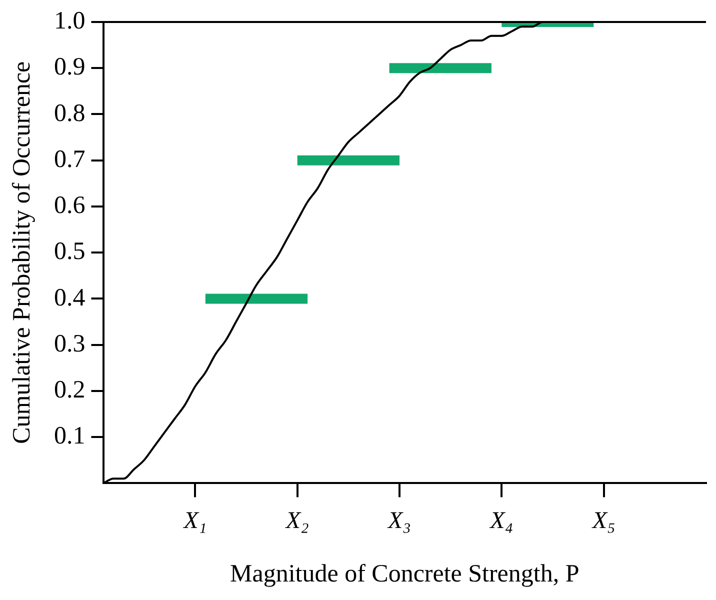 The height and width of the screenshot is (600, 716). I want to click on x-axis-title: Magnitude of Concrete Strength, P, so click(405, 574).